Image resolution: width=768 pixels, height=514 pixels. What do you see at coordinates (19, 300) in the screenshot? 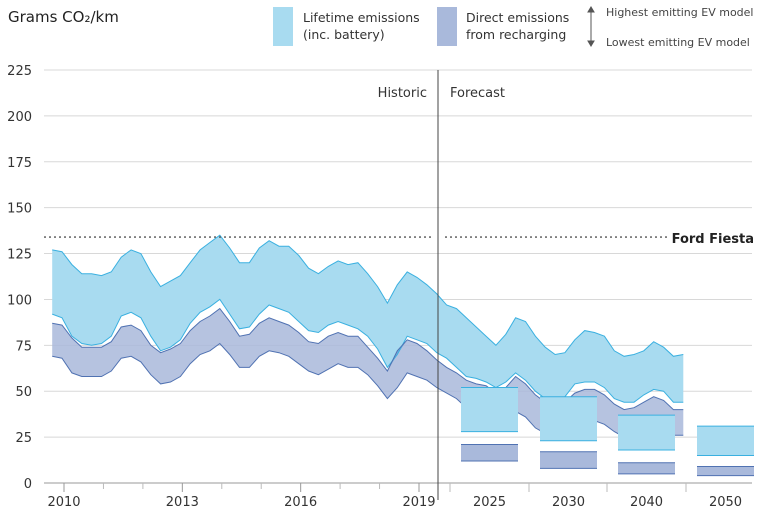
I see `y-tick-100: 100` at bounding box center [19, 300].